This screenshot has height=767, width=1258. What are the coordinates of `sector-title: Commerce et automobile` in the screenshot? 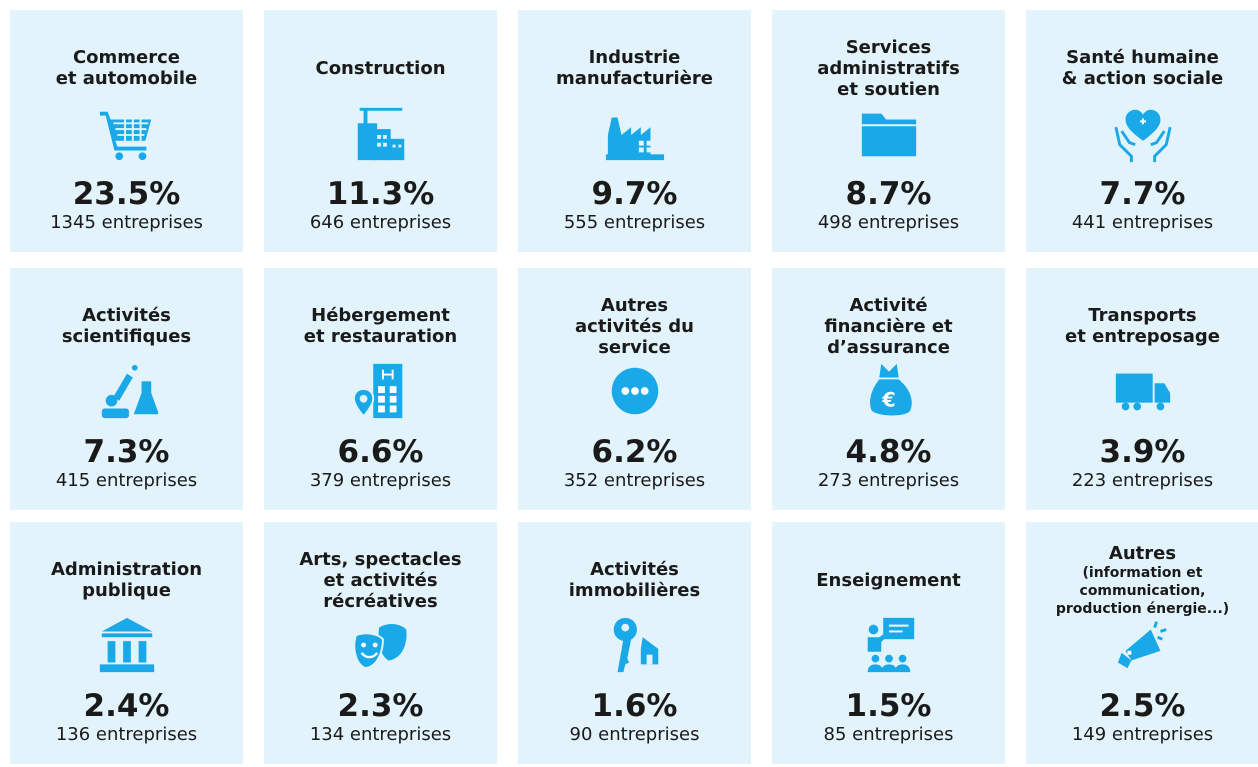 It's located at (126, 68).